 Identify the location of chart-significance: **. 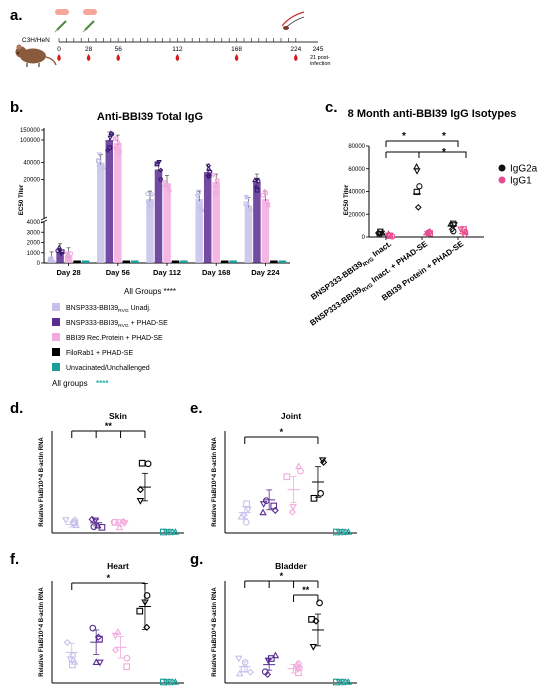
(109, 426).